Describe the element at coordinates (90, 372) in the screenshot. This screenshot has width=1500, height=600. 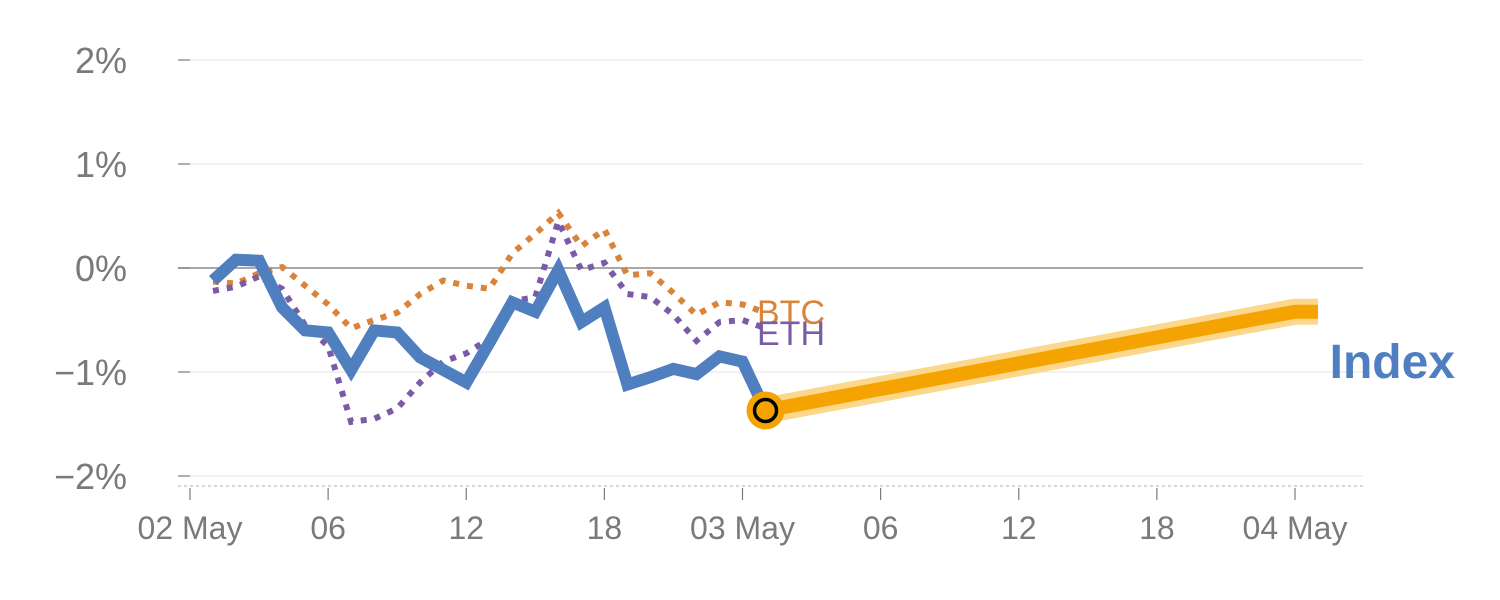
I see `y-tick-label: −1%` at that location.